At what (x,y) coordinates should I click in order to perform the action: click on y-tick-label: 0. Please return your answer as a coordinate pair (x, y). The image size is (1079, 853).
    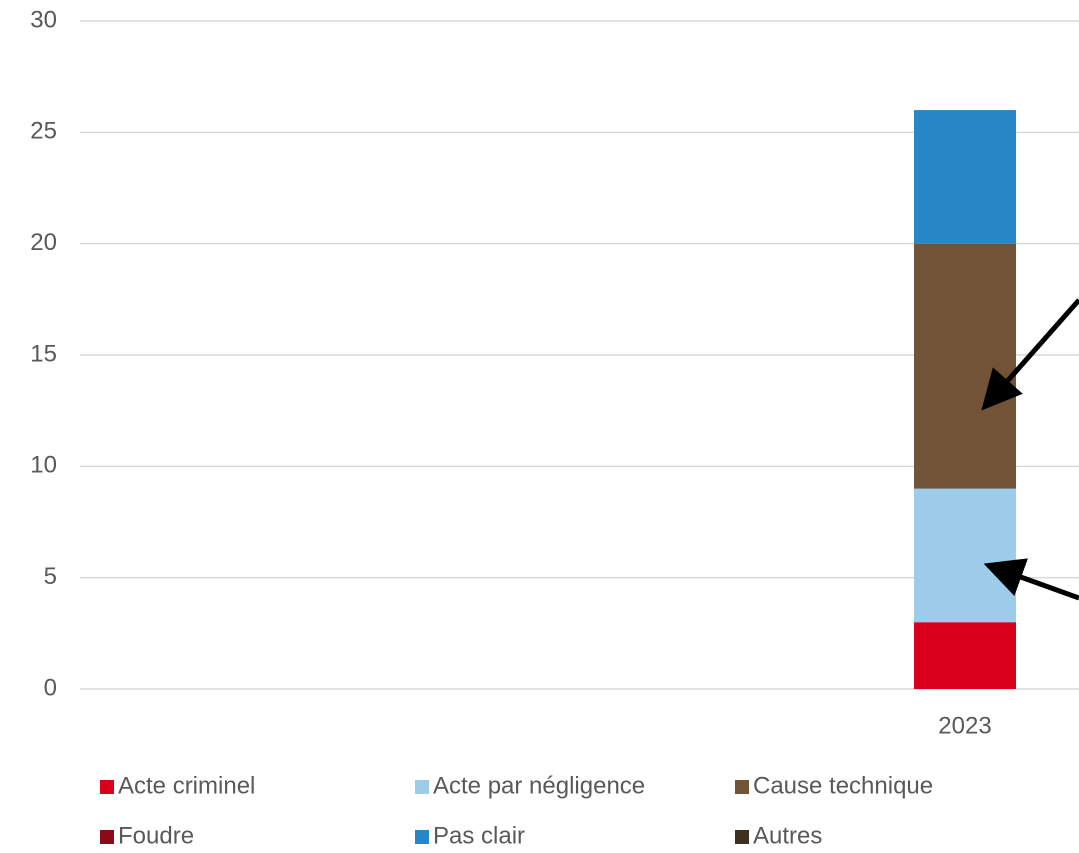
    Looking at the image, I should click on (50, 687).